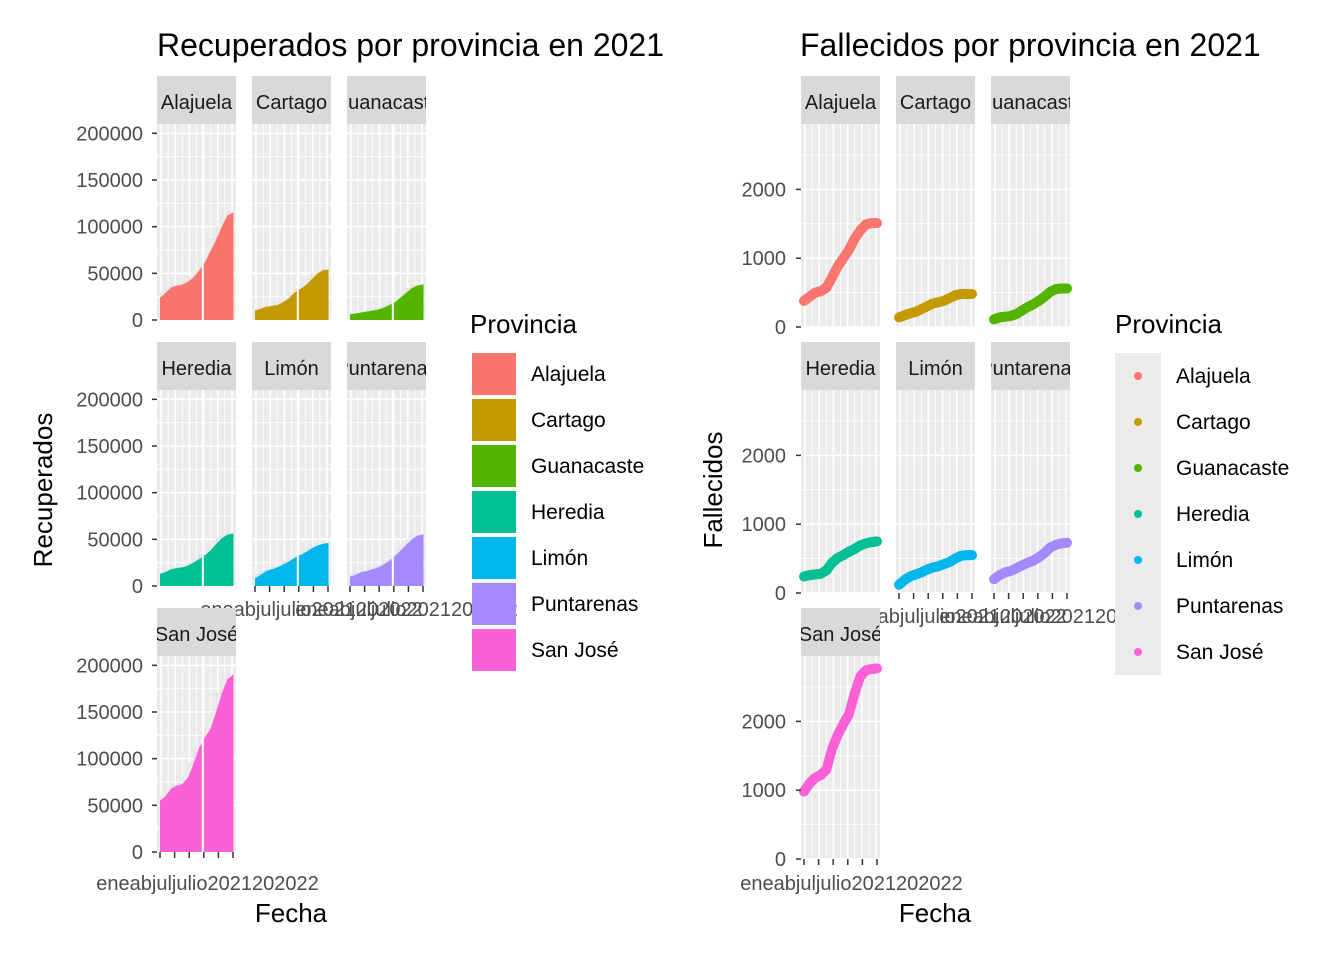  I want to click on legend-label: Puntarenas, so click(1229, 606).